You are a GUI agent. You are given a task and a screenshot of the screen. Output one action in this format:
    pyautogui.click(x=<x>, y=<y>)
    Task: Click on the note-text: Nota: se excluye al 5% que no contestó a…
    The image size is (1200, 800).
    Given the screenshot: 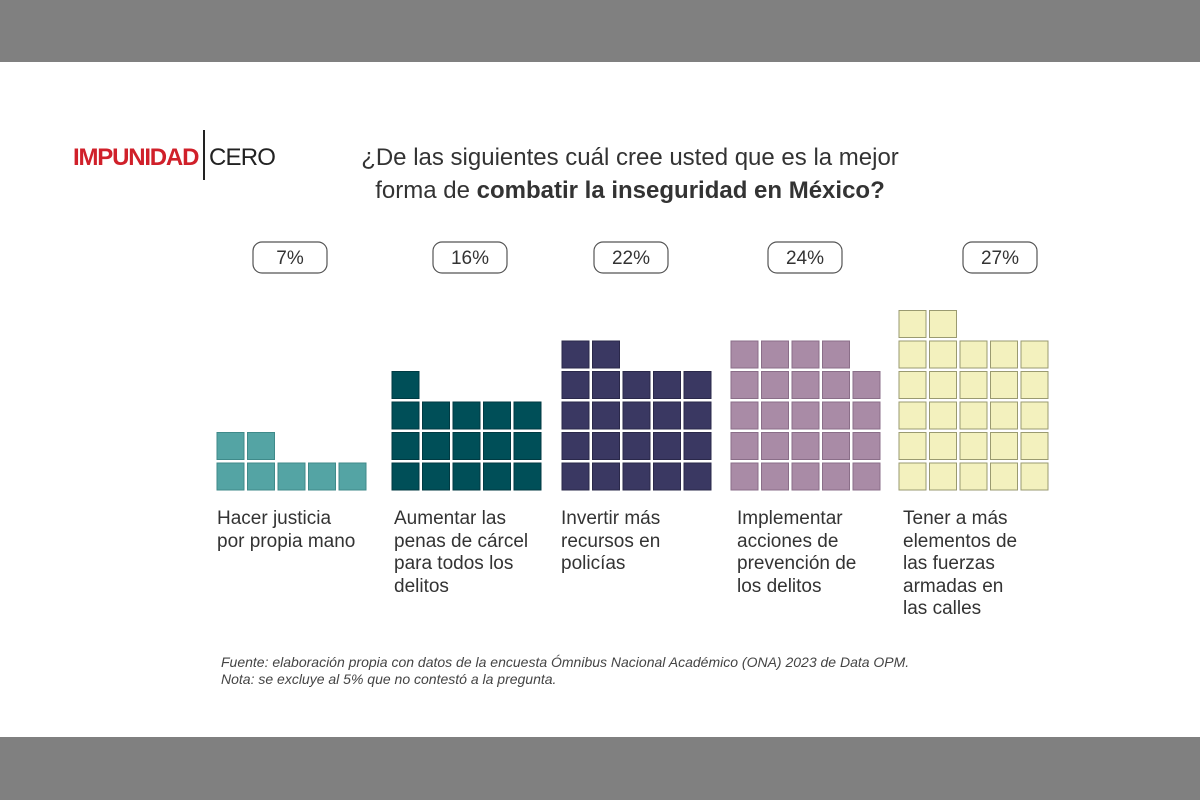 What is the action you would take?
    pyautogui.click(x=389, y=679)
    